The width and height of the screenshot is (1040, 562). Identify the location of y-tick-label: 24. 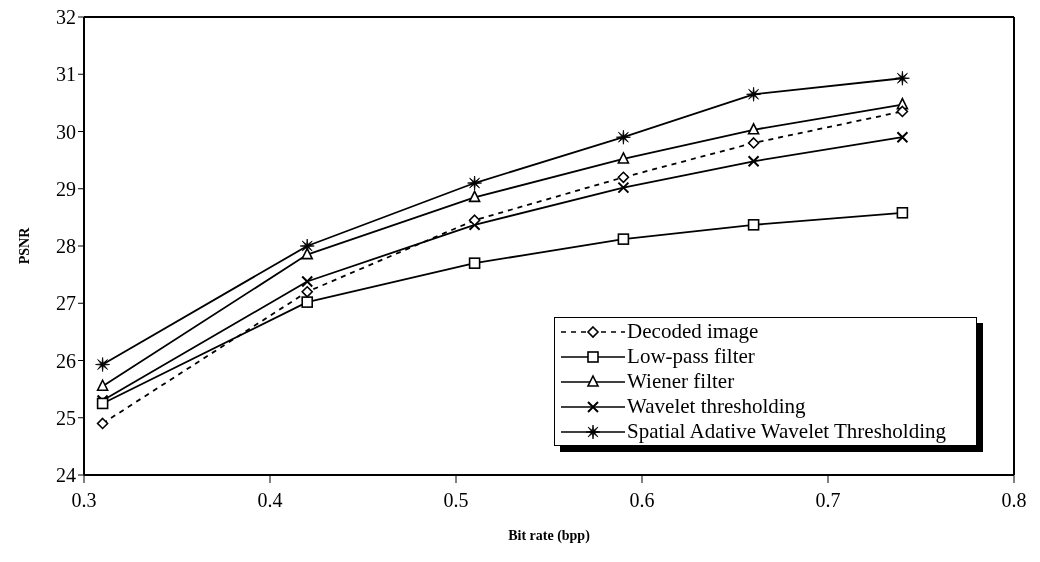
(66, 475).